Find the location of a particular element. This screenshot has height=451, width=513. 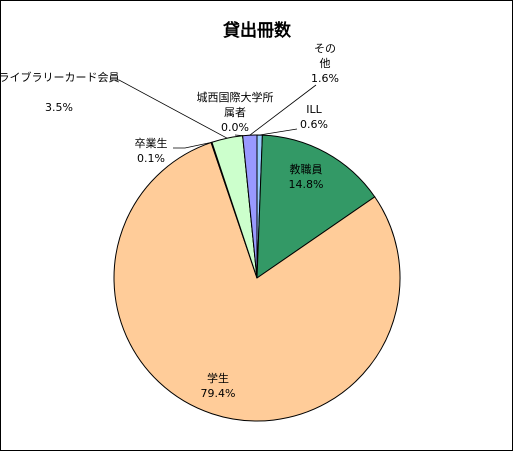

data-label-name-slice-2: 教職員 is located at coordinates (306, 169).